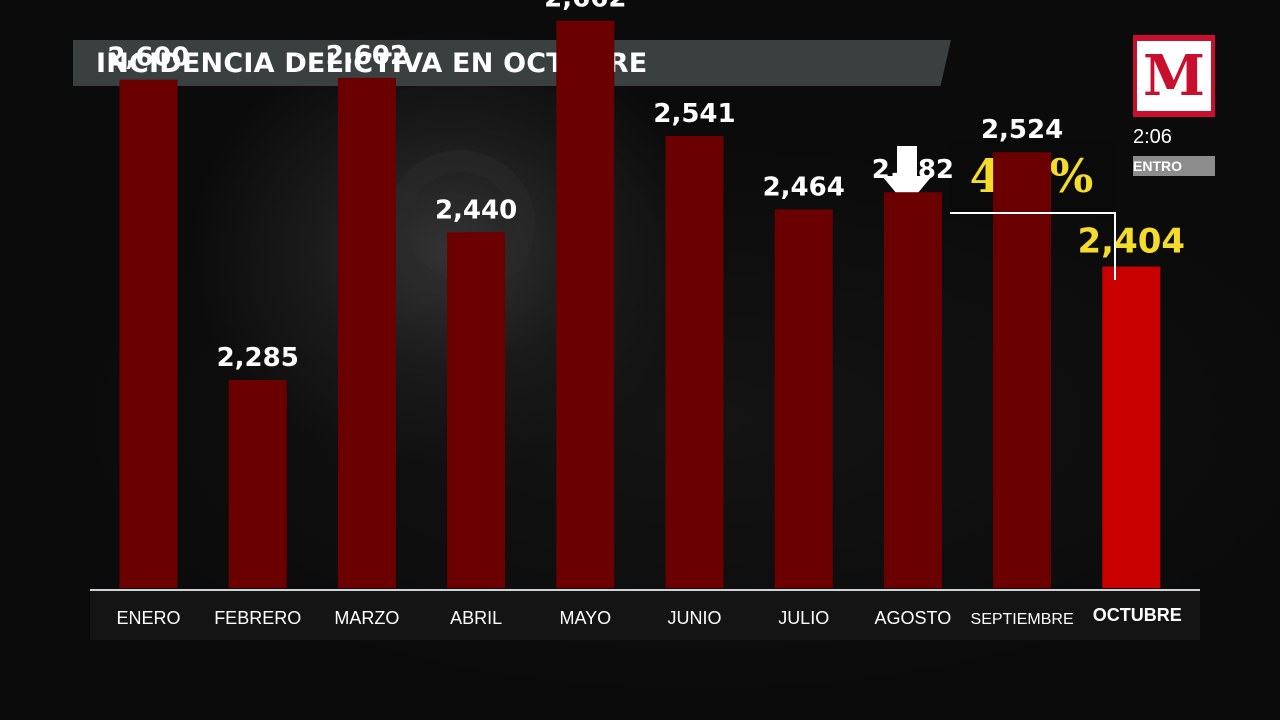 The image size is (1280, 720). I want to click on bar-septiembre, so click(1022, 370).